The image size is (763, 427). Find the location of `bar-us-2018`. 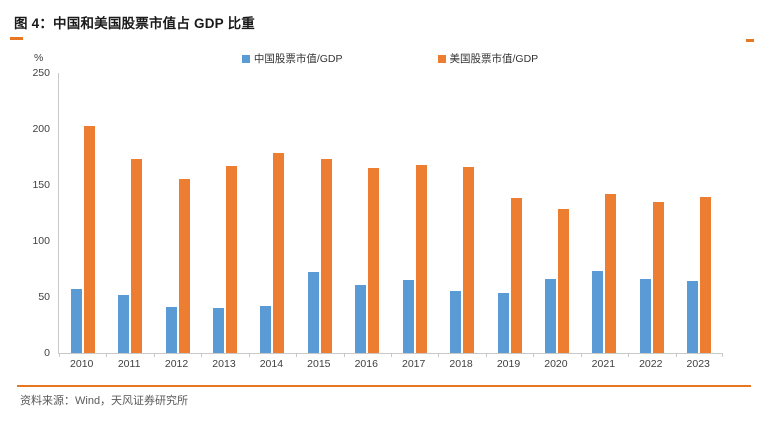

bar-us-2018 is located at coordinates (469, 260).